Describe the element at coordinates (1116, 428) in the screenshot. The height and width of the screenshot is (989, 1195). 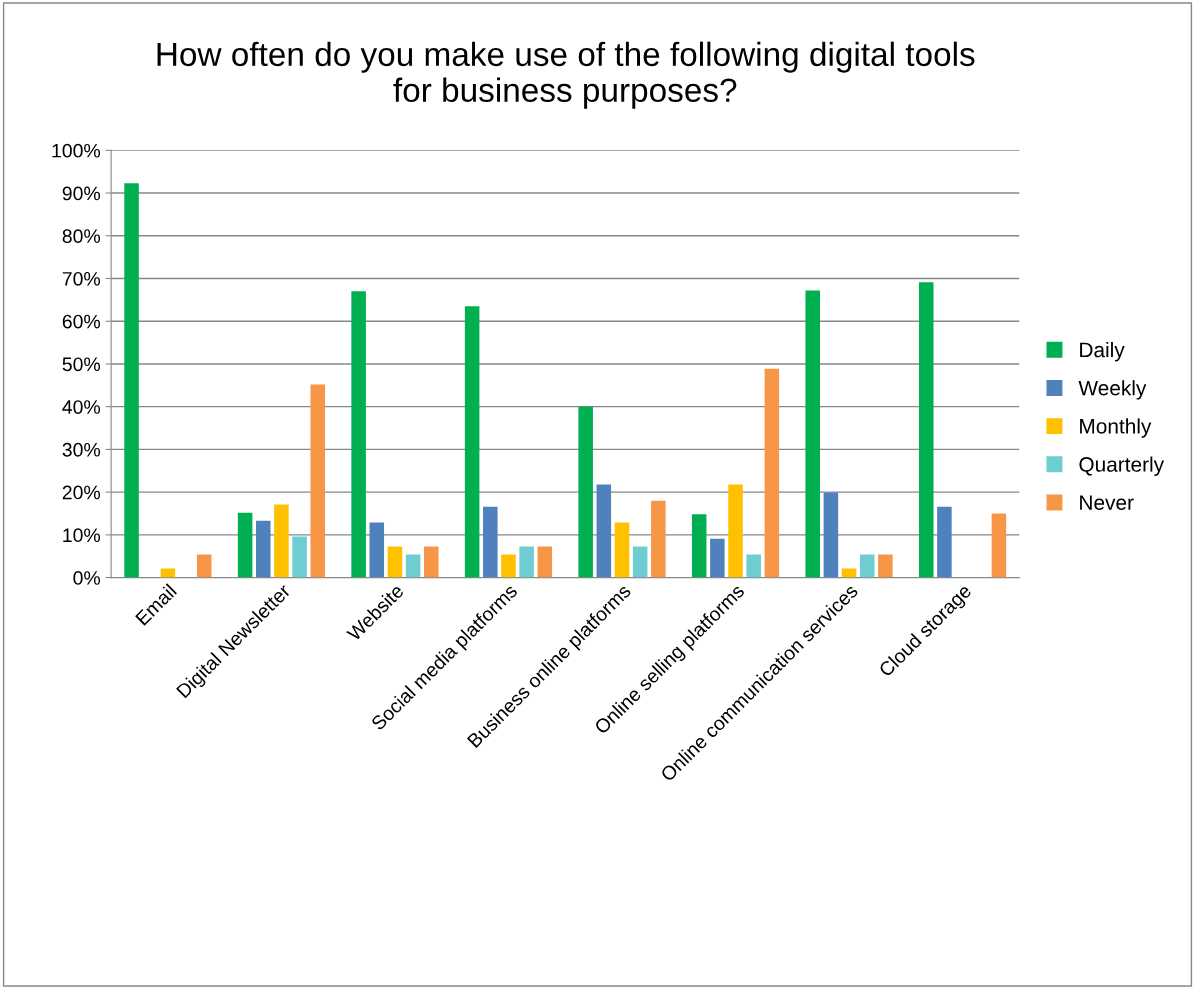
I see `legend-label: Monthly` at that location.